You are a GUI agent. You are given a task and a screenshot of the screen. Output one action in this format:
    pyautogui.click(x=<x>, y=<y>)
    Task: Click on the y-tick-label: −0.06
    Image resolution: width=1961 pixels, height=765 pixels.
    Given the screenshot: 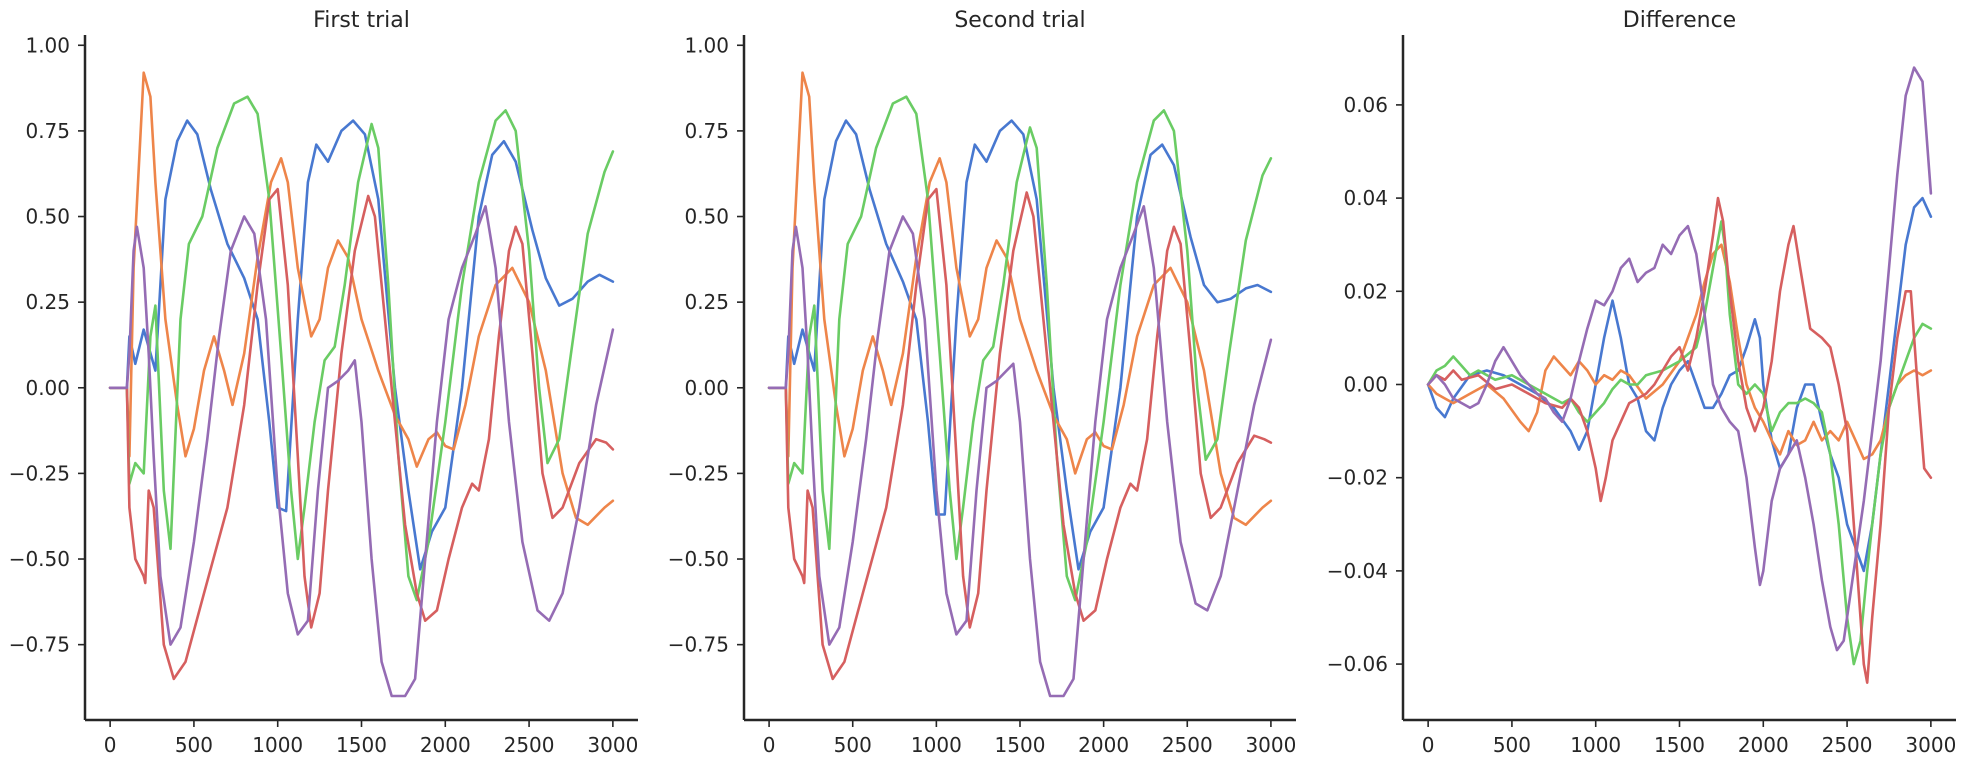 What is the action you would take?
    pyautogui.click(x=1357, y=664)
    